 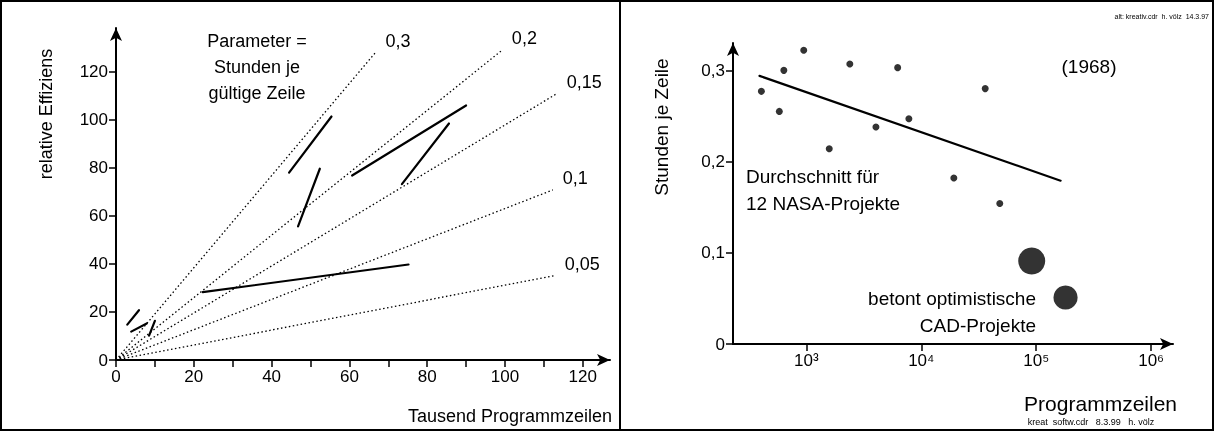 I want to click on y-tick-label: 40, so click(x=98, y=264).